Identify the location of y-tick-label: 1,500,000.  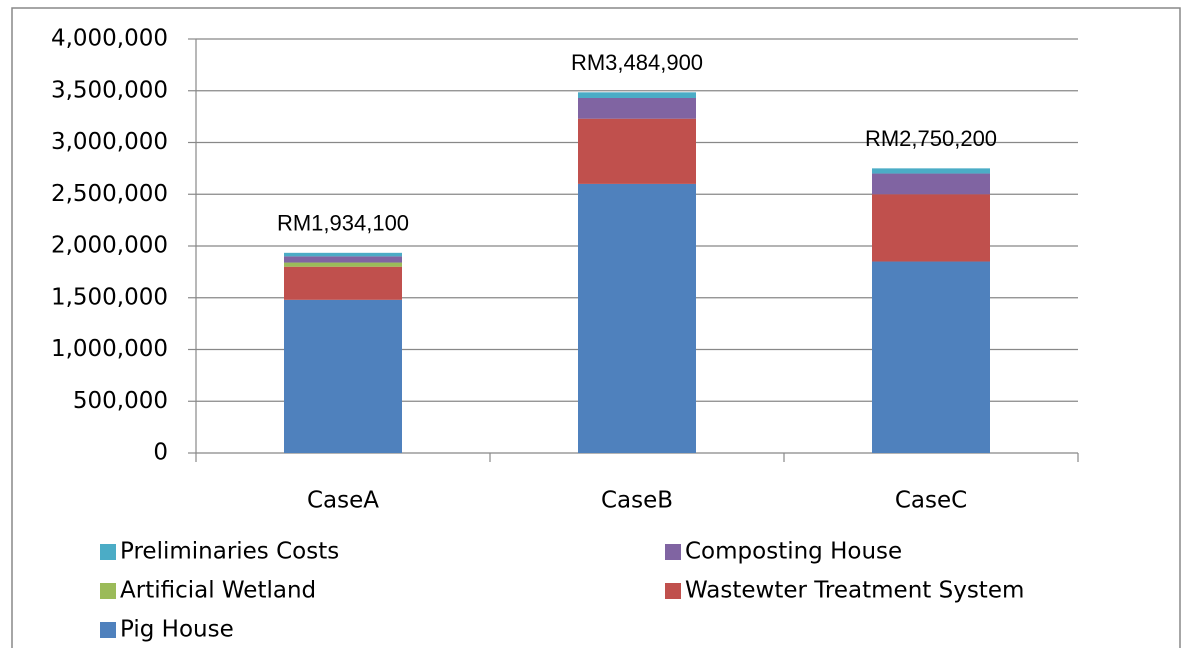
(109, 297).